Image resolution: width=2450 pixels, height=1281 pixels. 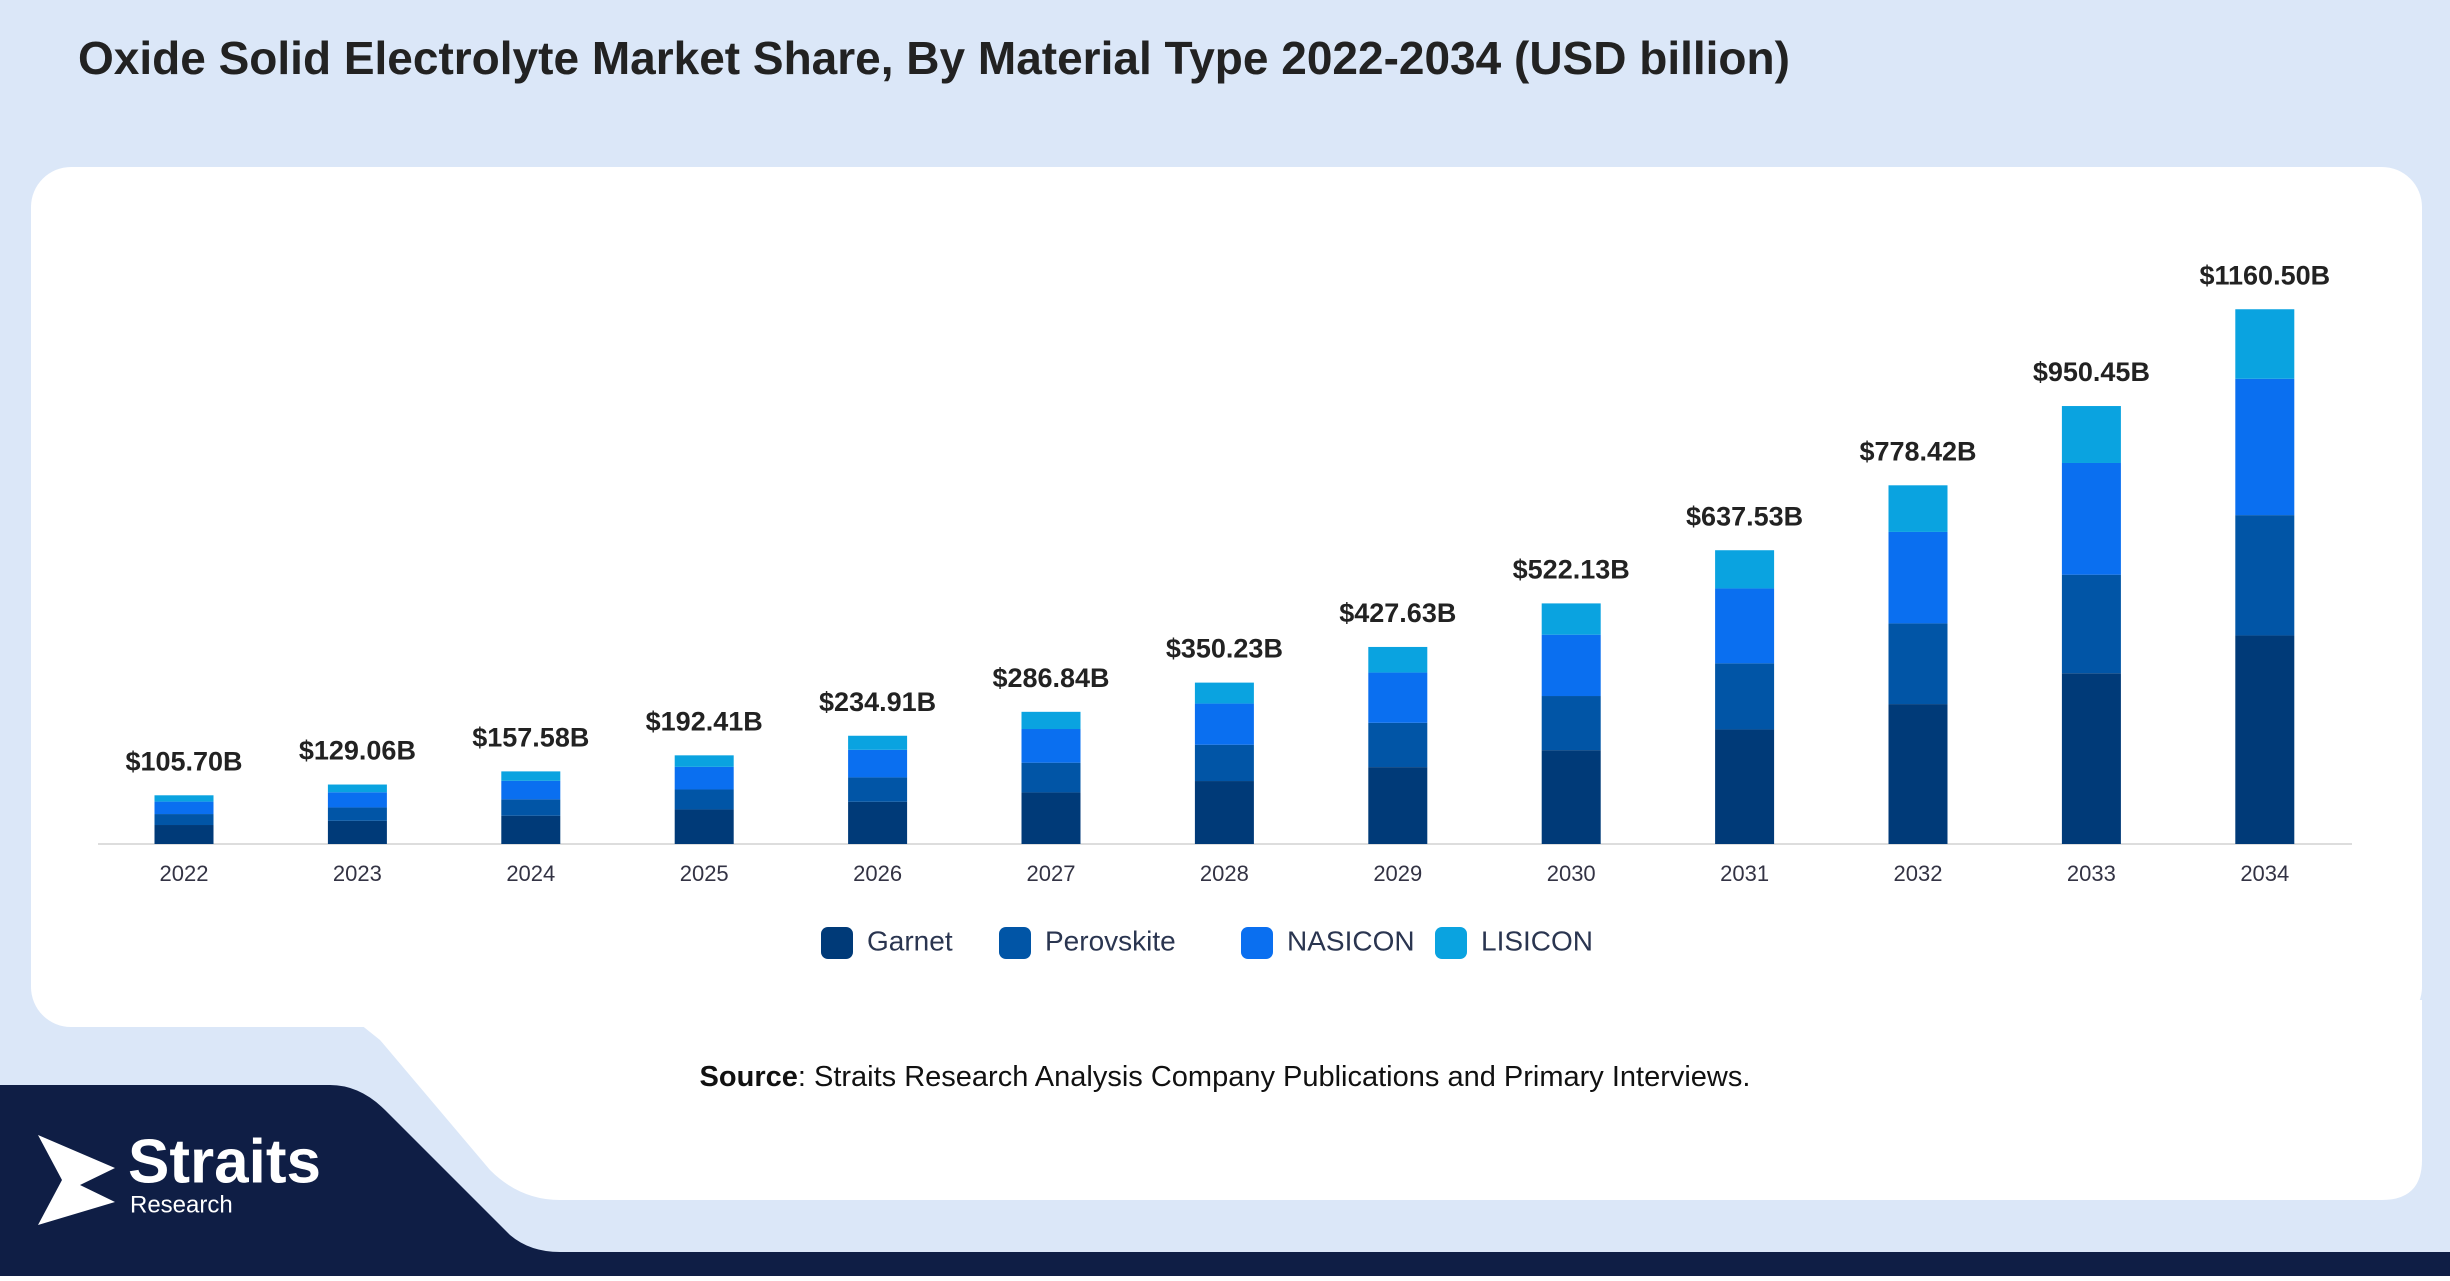 What do you see at coordinates (749, 1077) in the screenshot?
I see `source-label: Source` at bounding box center [749, 1077].